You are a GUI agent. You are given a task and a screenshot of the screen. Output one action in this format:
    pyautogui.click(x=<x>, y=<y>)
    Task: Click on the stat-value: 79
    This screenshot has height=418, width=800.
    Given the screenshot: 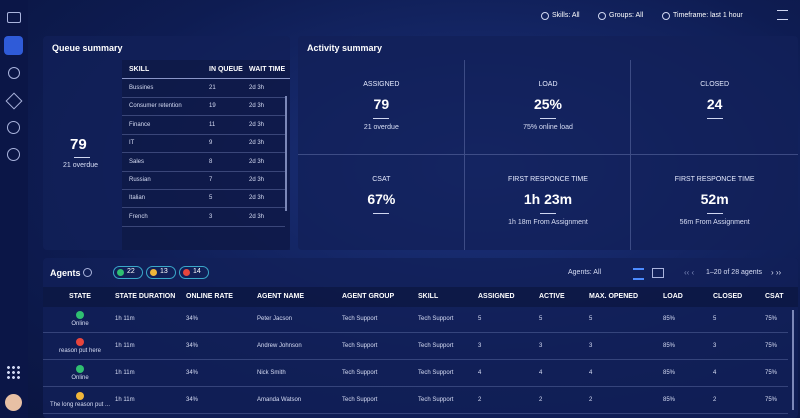 What is the action you would take?
    pyautogui.click(x=381, y=104)
    